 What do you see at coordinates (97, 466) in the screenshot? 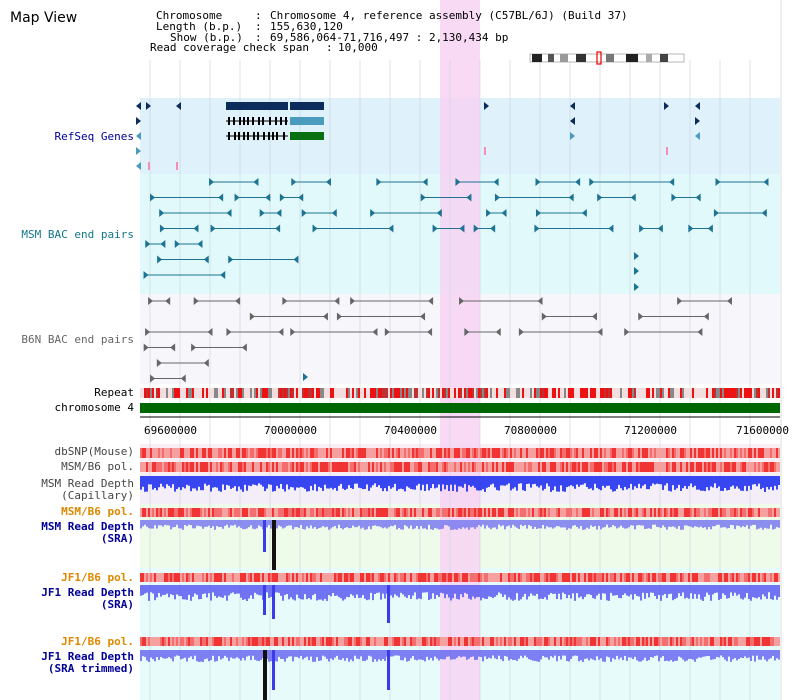
I see `track-label-msm-pol-1: MSM/B6 pol.` at bounding box center [97, 466].